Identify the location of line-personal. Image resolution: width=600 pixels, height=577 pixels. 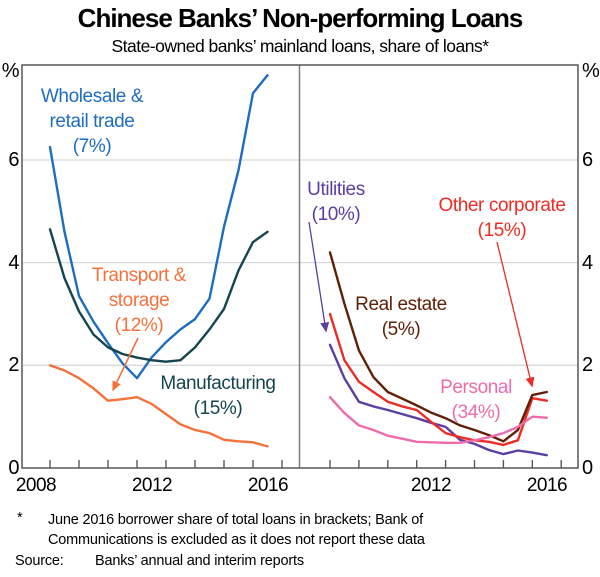
(438, 420).